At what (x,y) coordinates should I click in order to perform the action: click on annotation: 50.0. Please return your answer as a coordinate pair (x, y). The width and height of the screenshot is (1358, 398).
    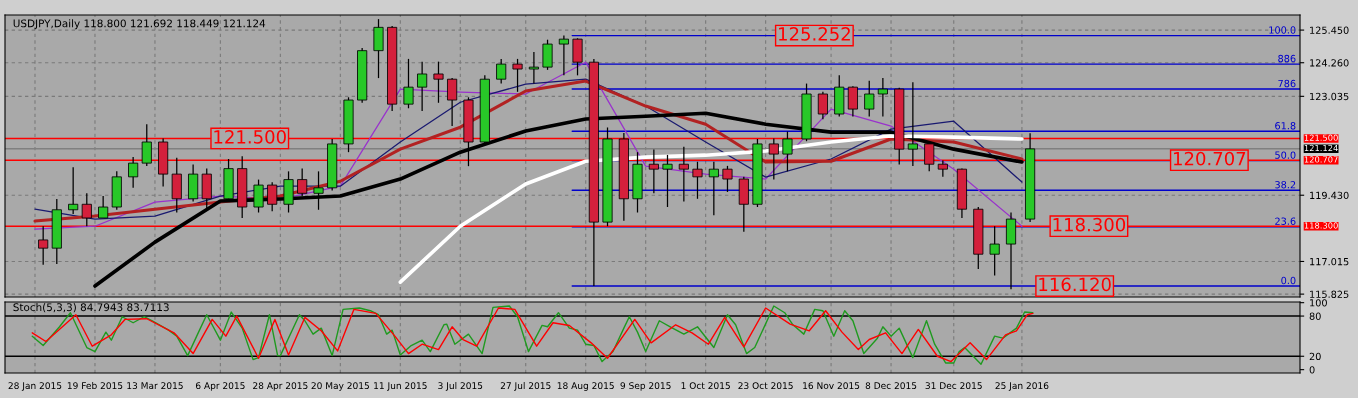
    Looking at the image, I should click on (1285, 155).